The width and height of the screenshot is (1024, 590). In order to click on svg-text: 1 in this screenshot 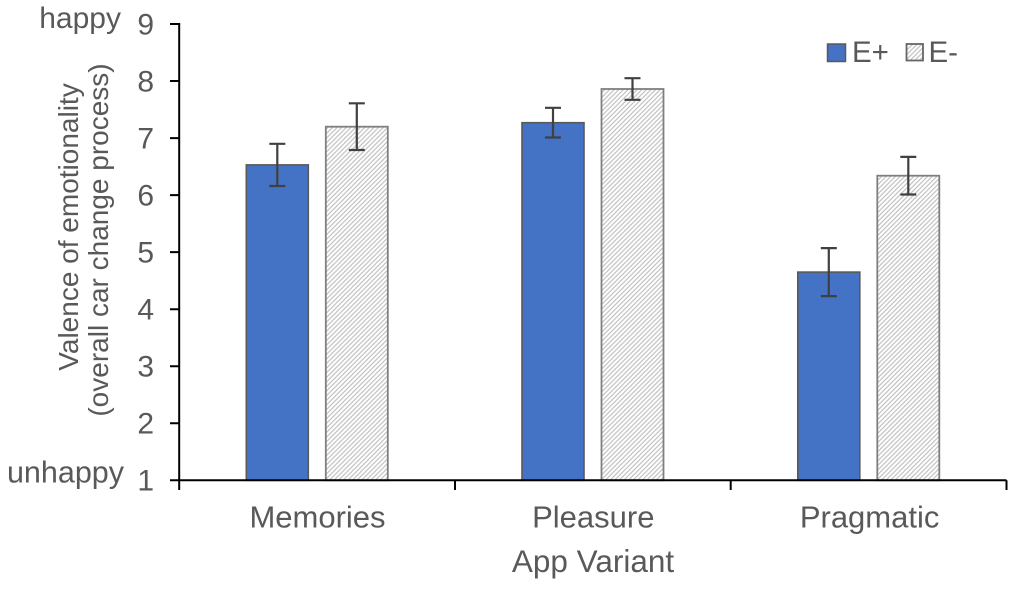, I will do `click(145, 481)`.